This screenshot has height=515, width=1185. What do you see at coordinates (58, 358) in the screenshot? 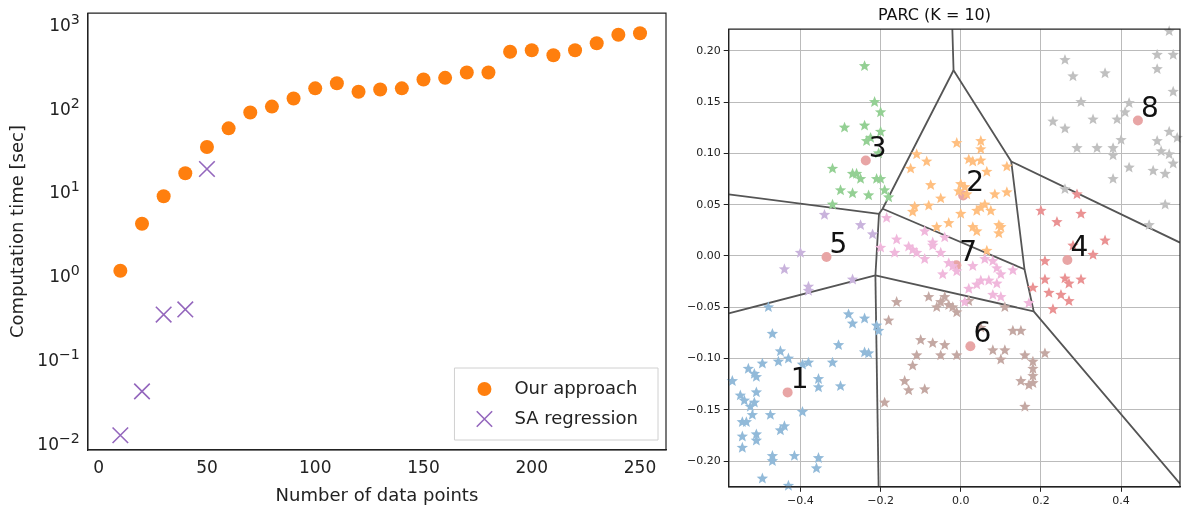
I see `y-tick-label: 10$^{−1}$` at bounding box center [58, 358].